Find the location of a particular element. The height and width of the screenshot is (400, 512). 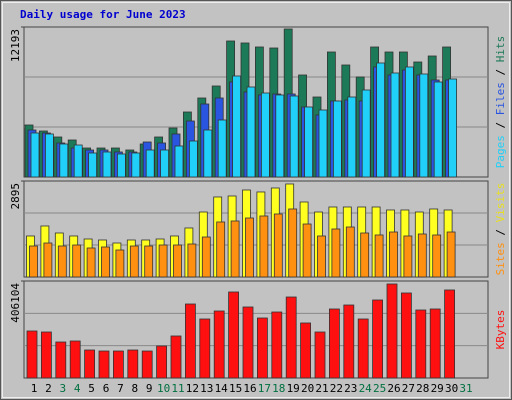

chart-title: Daily usage for June 2023 is located at coordinates (103, 14).